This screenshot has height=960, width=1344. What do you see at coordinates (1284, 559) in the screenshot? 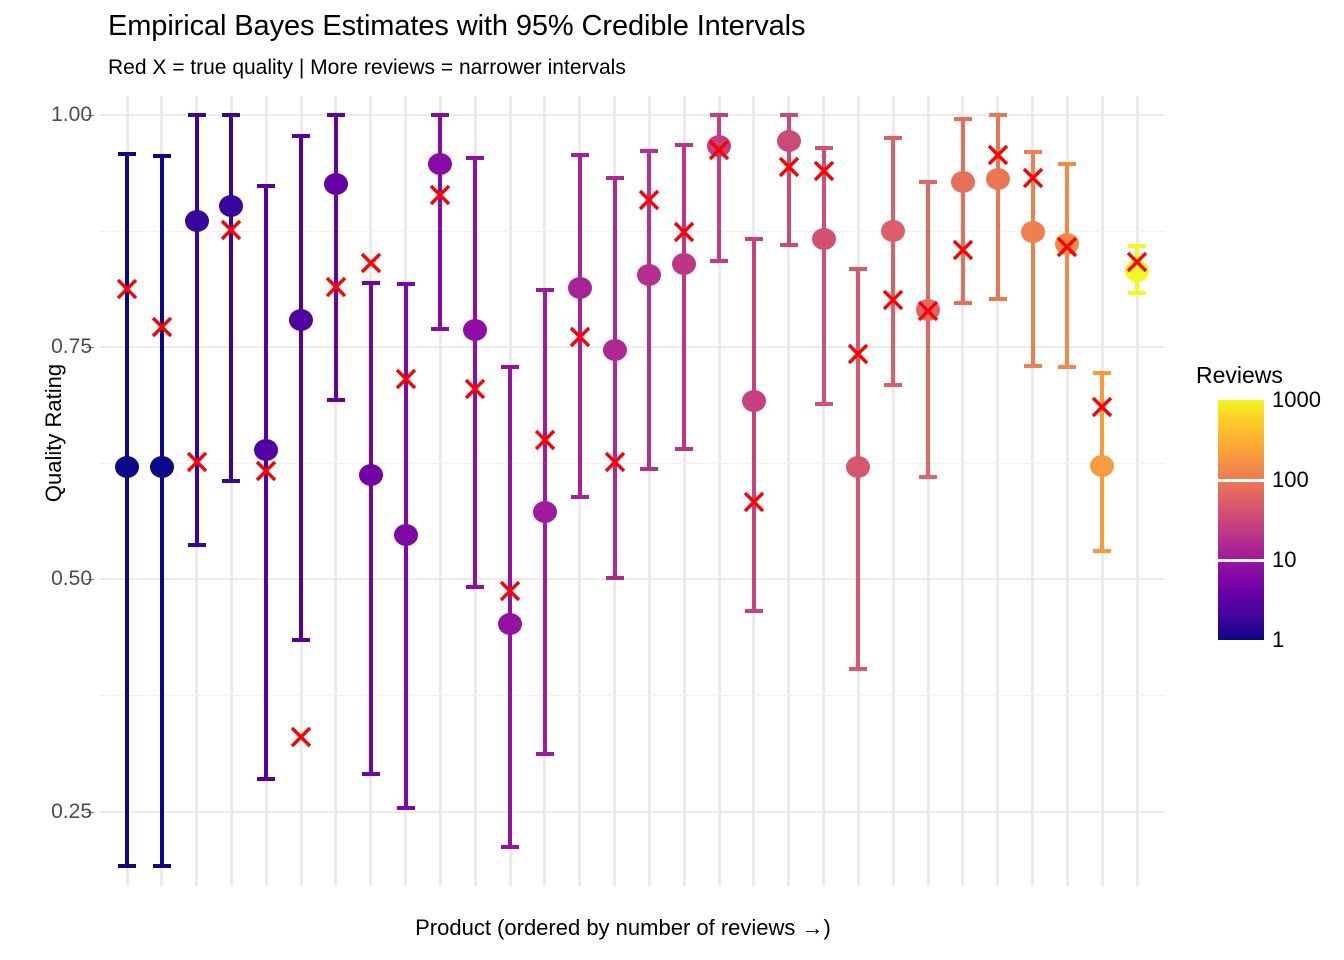
I see `legend-tick-label: 10` at bounding box center [1284, 559].